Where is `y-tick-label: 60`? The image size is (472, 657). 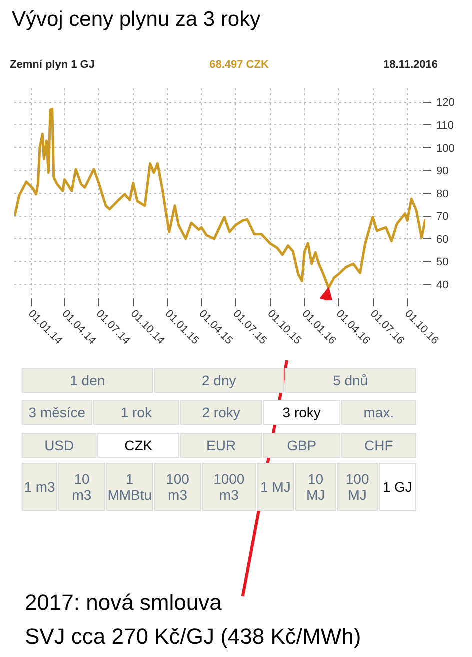
y-tick-label: 60 is located at coordinates (442, 240).